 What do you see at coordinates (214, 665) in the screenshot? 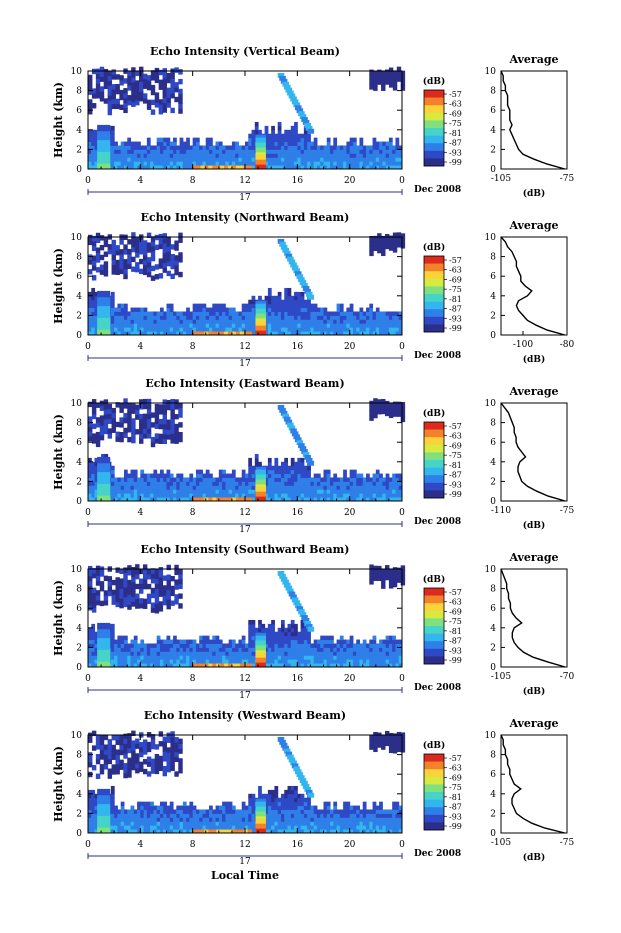
I see `surface-echo-cell` at bounding box center [214, 665].